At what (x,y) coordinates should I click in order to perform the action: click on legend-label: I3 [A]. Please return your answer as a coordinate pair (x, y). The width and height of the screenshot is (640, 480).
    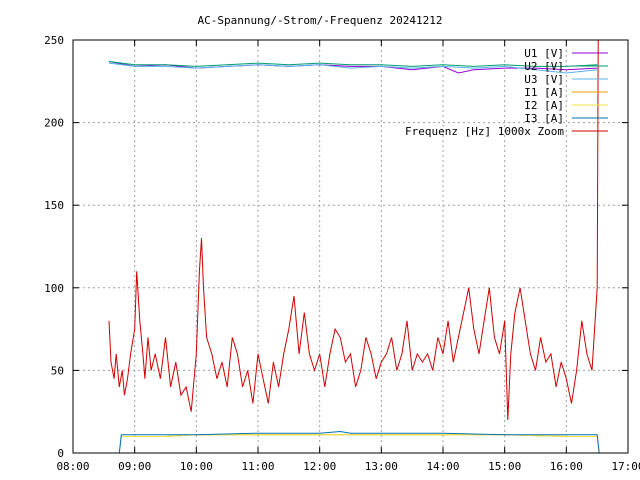
    Looking at the image, I should click on (544, 118).